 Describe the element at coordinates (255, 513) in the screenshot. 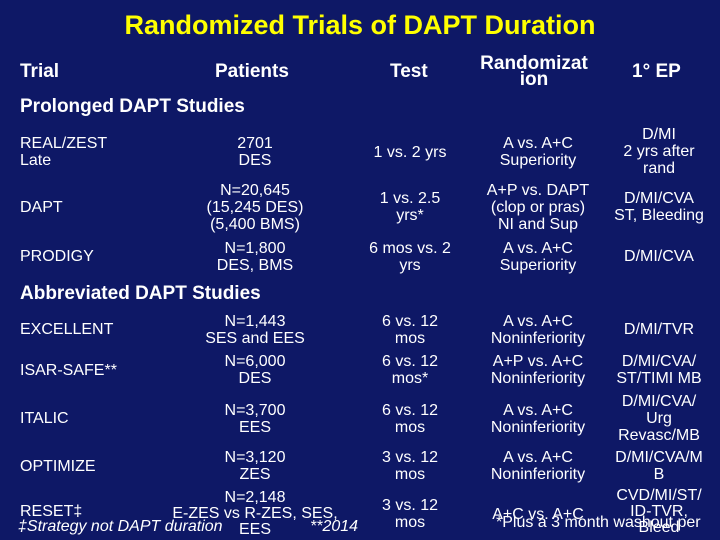

I see `patients-cell: N=2,148 E-ZES vs R-ZES, SES, EES` at that location.